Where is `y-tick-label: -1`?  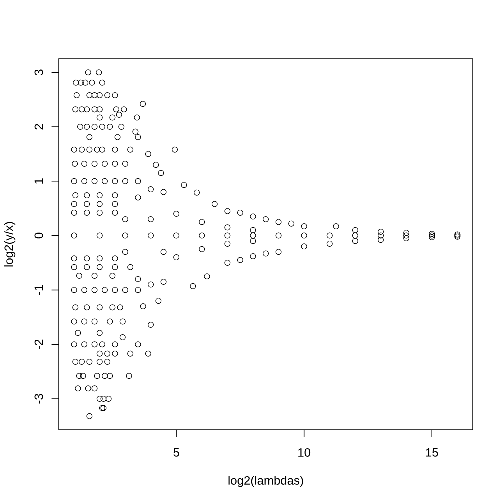 y-tick-label: -1 is located at coordinates (39, 290).